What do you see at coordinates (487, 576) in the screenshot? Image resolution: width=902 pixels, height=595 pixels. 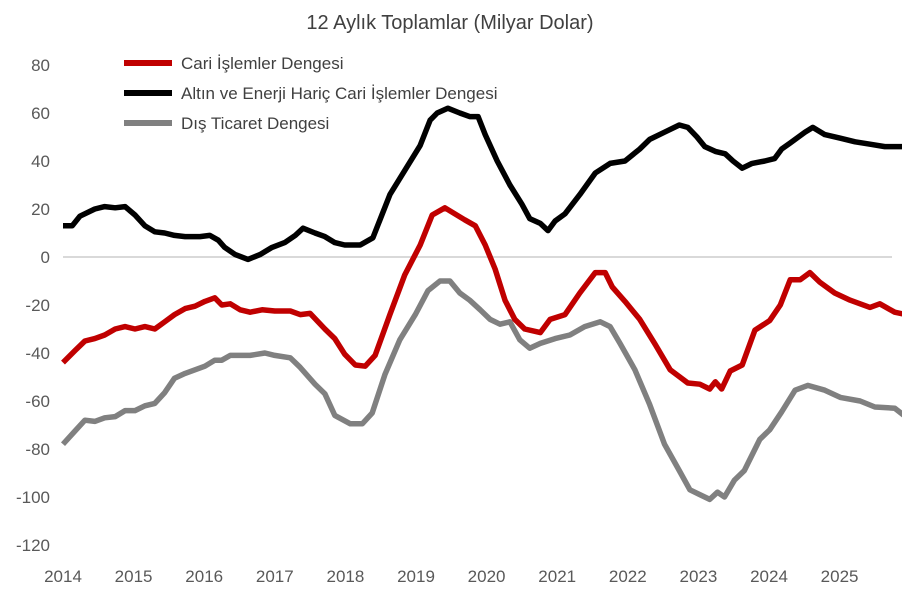 I see `x-tick-label: 2020` at bounding box center [487, 576].